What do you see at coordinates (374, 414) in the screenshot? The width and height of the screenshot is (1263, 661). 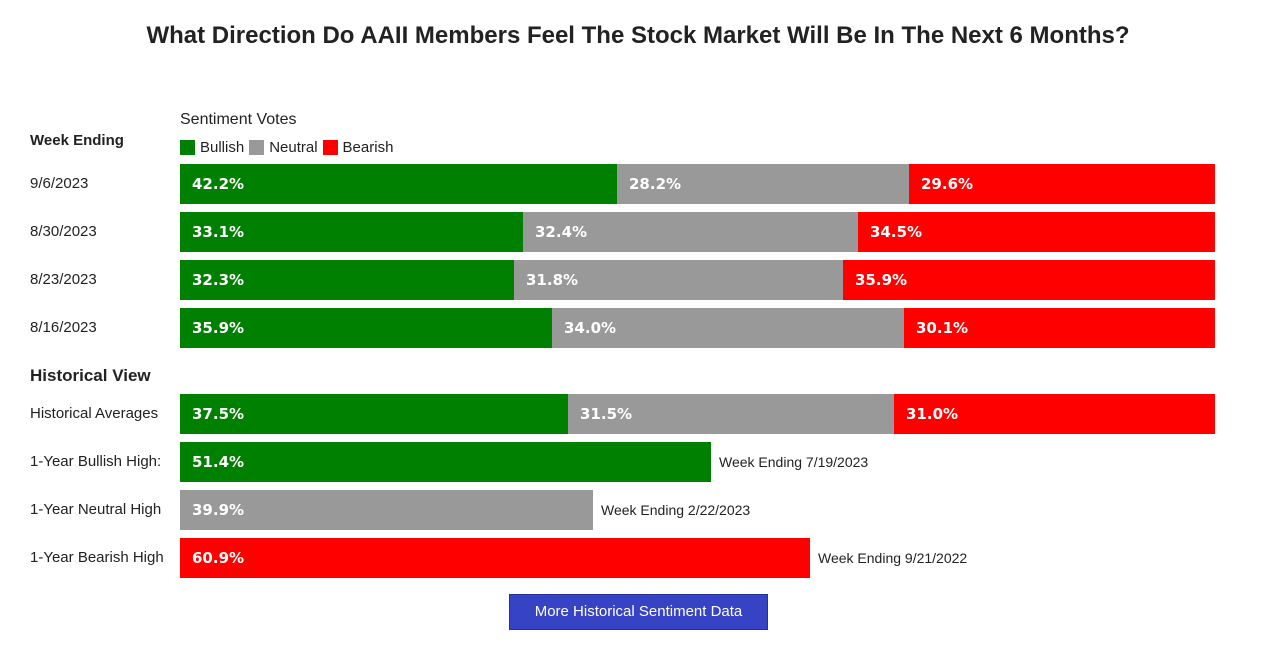 I see `bar-segment-bullish: 37.5%` at bounding box center [374, 414].